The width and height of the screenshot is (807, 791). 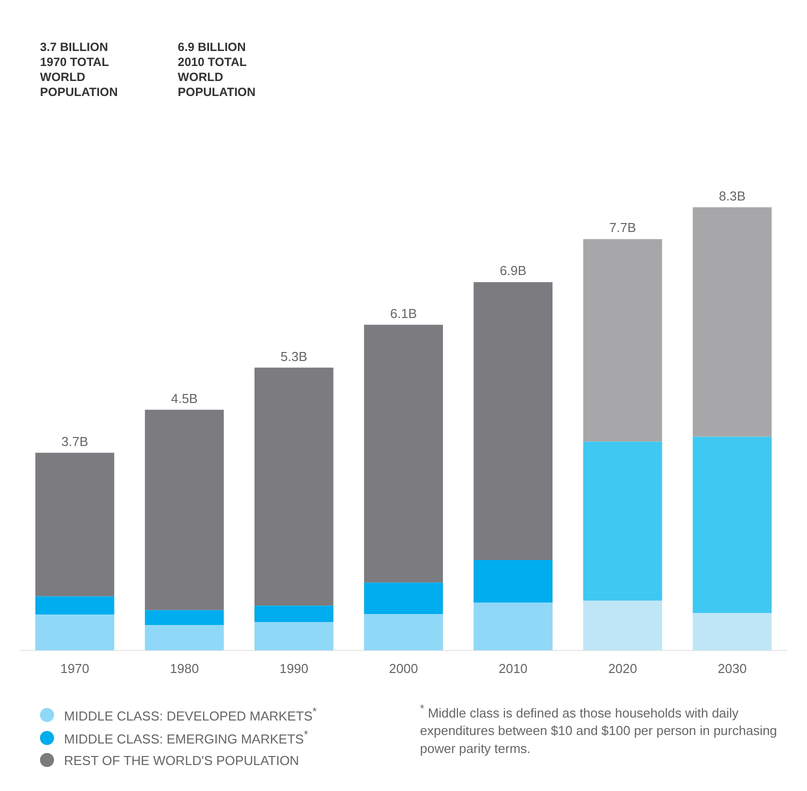 What do you see at coordinates (294, 356) in the screenshot?
I see `annotation: 5.3B` at bounding box center [294, 356].